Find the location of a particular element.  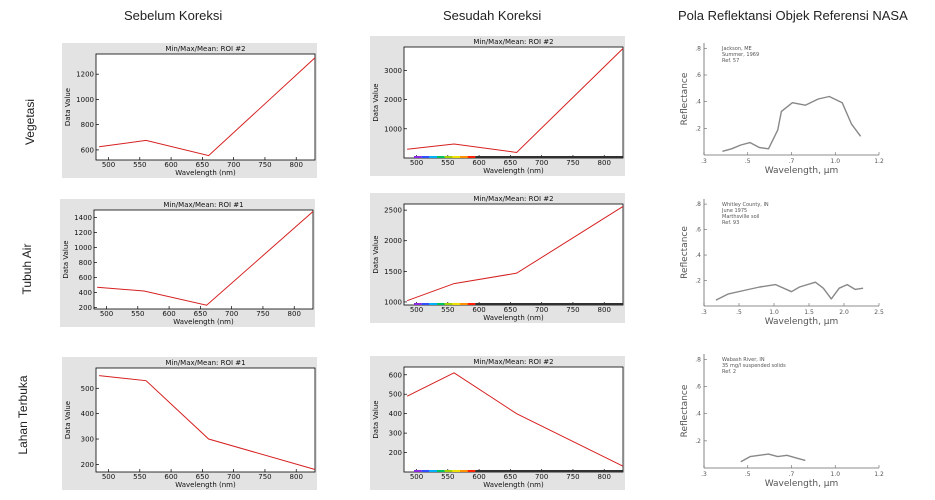

column-header-after: Sesudah Koreksi is located at coordinates (492, 15).